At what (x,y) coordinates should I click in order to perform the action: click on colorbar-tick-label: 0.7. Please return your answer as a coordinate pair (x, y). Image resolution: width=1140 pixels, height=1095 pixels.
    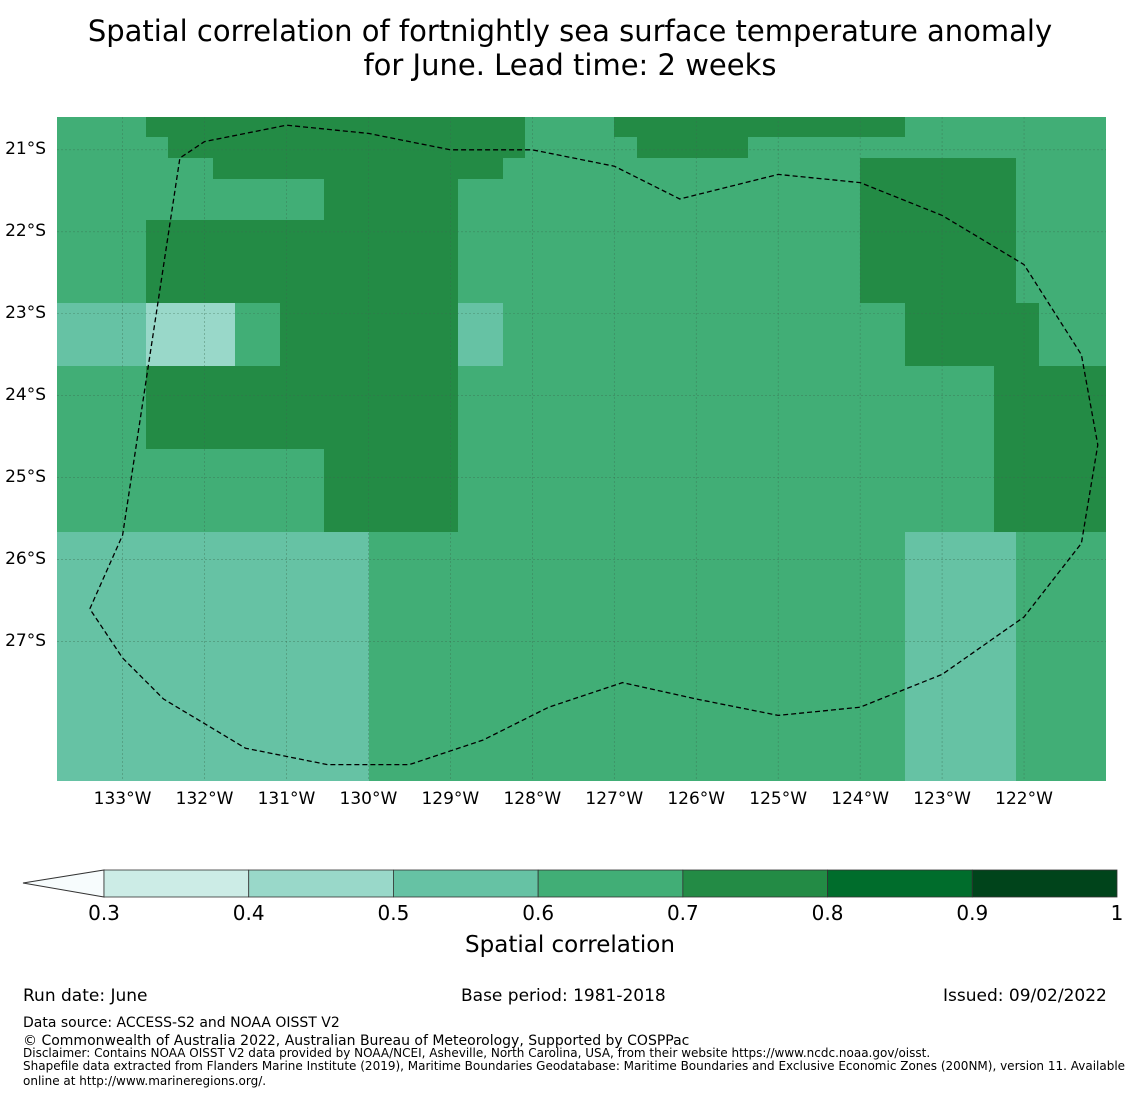
    Looking at the image, I should click on (682, 913).